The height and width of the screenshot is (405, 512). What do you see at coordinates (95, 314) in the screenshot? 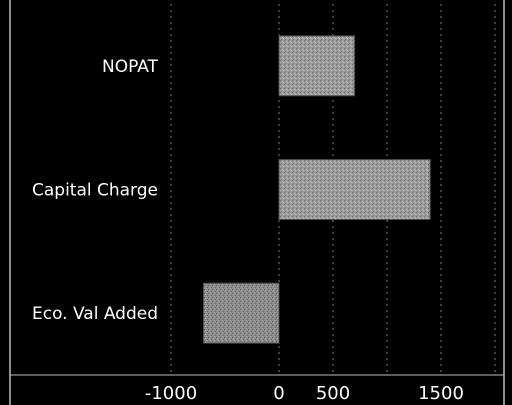
I see `category-label: Eco. Val Added` at bounding box center [95, 314].